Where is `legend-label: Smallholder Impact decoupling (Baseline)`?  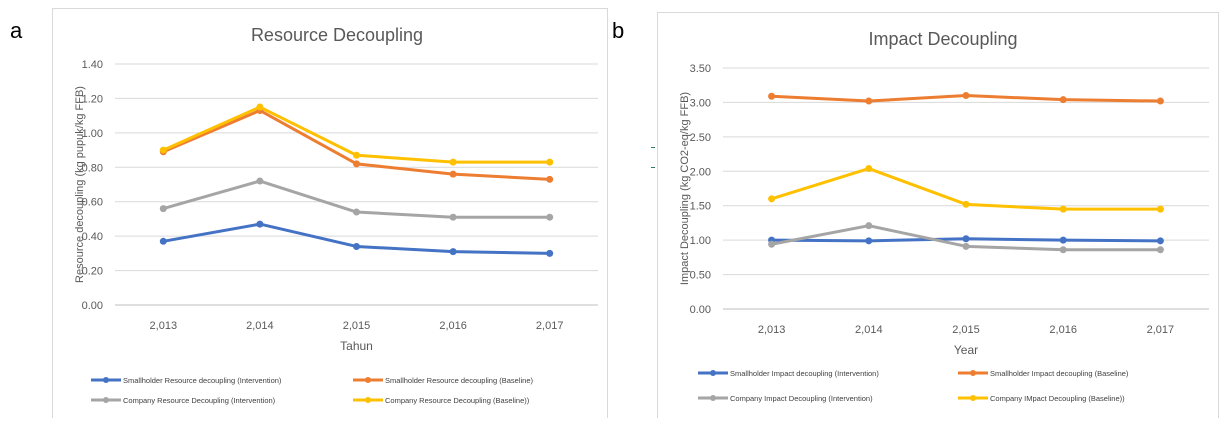
legend-label: Smallholder Impact decoupling (Baseline) is located at coordinates (1059, 373).